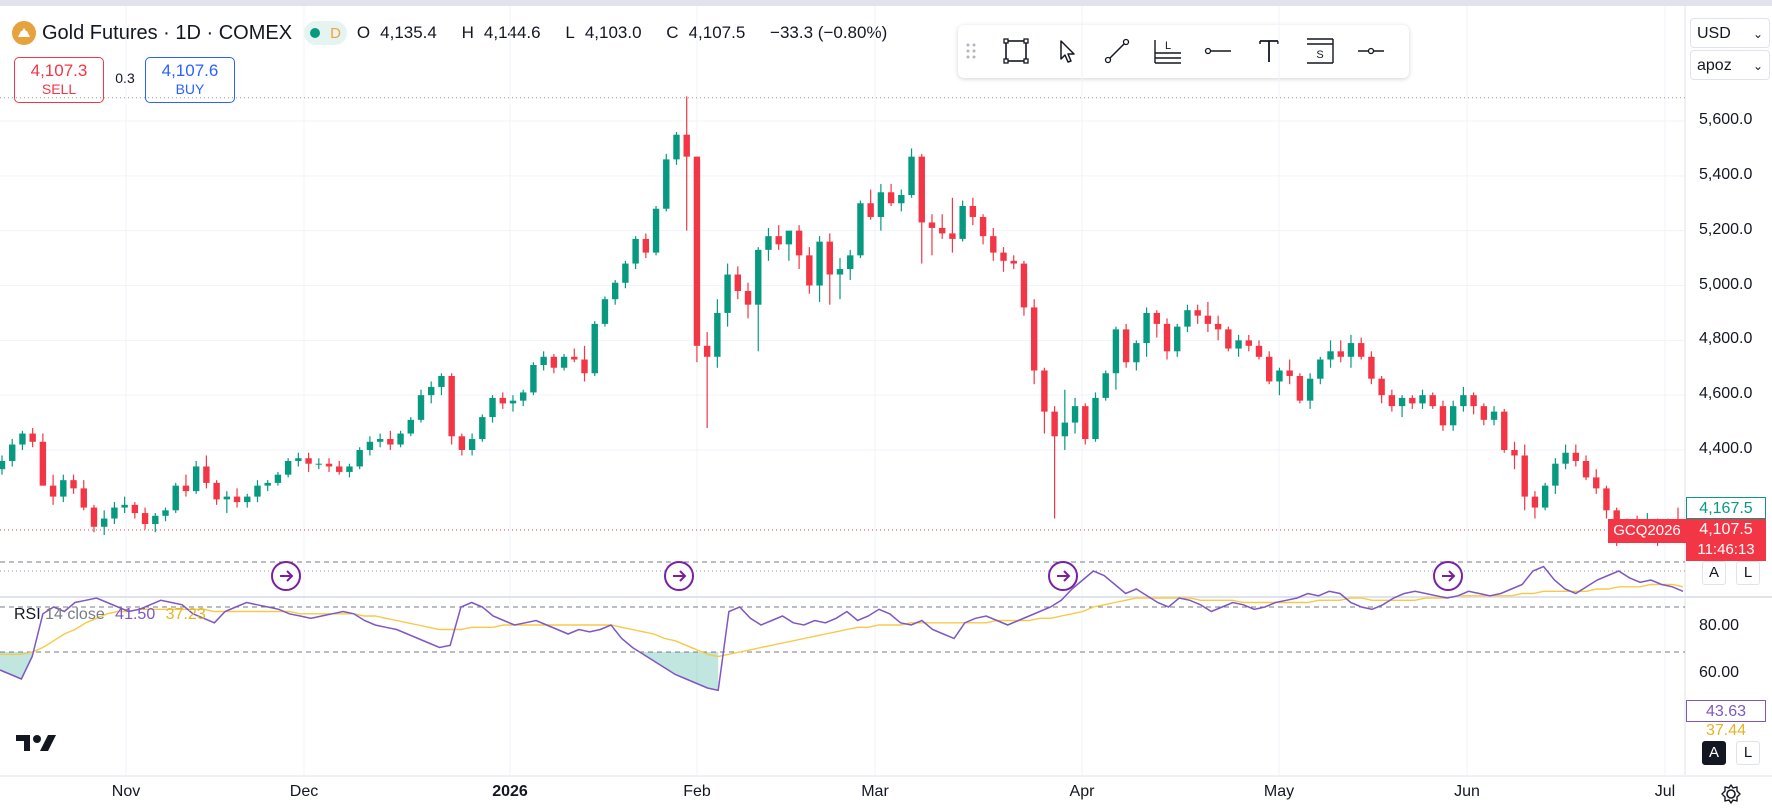  Describe the element at coordinates (110, 615) in the screenshot. I see `rsi-legend: RSI 14 close 41.50 37.23` at that location.